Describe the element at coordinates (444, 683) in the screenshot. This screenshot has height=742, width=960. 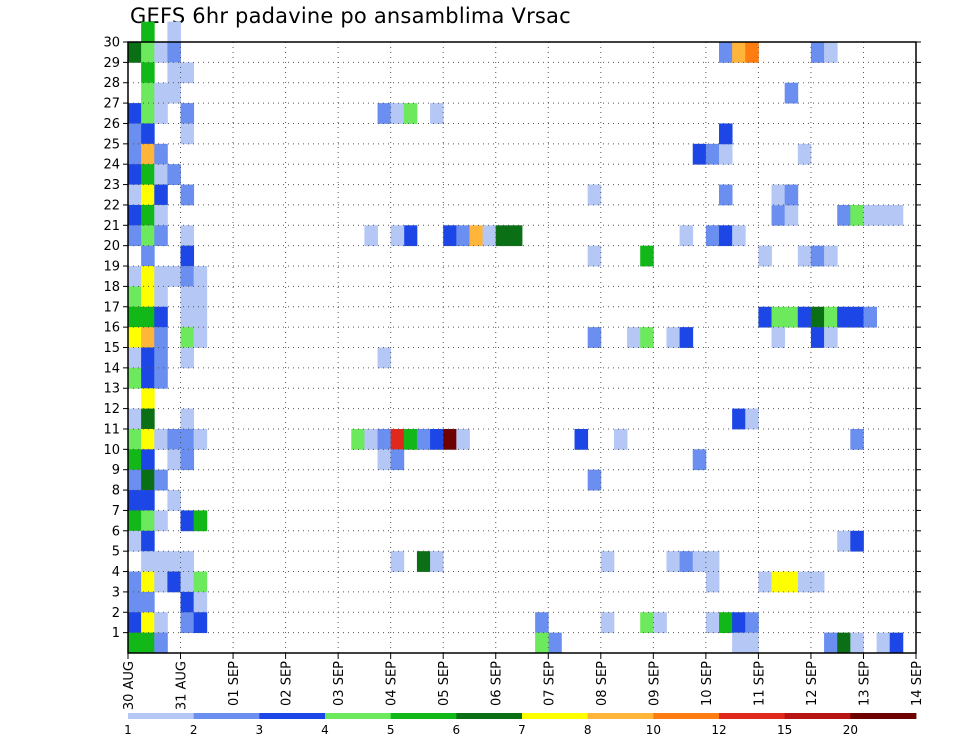
I see `x-tick-label: 05 SEP` at that location.